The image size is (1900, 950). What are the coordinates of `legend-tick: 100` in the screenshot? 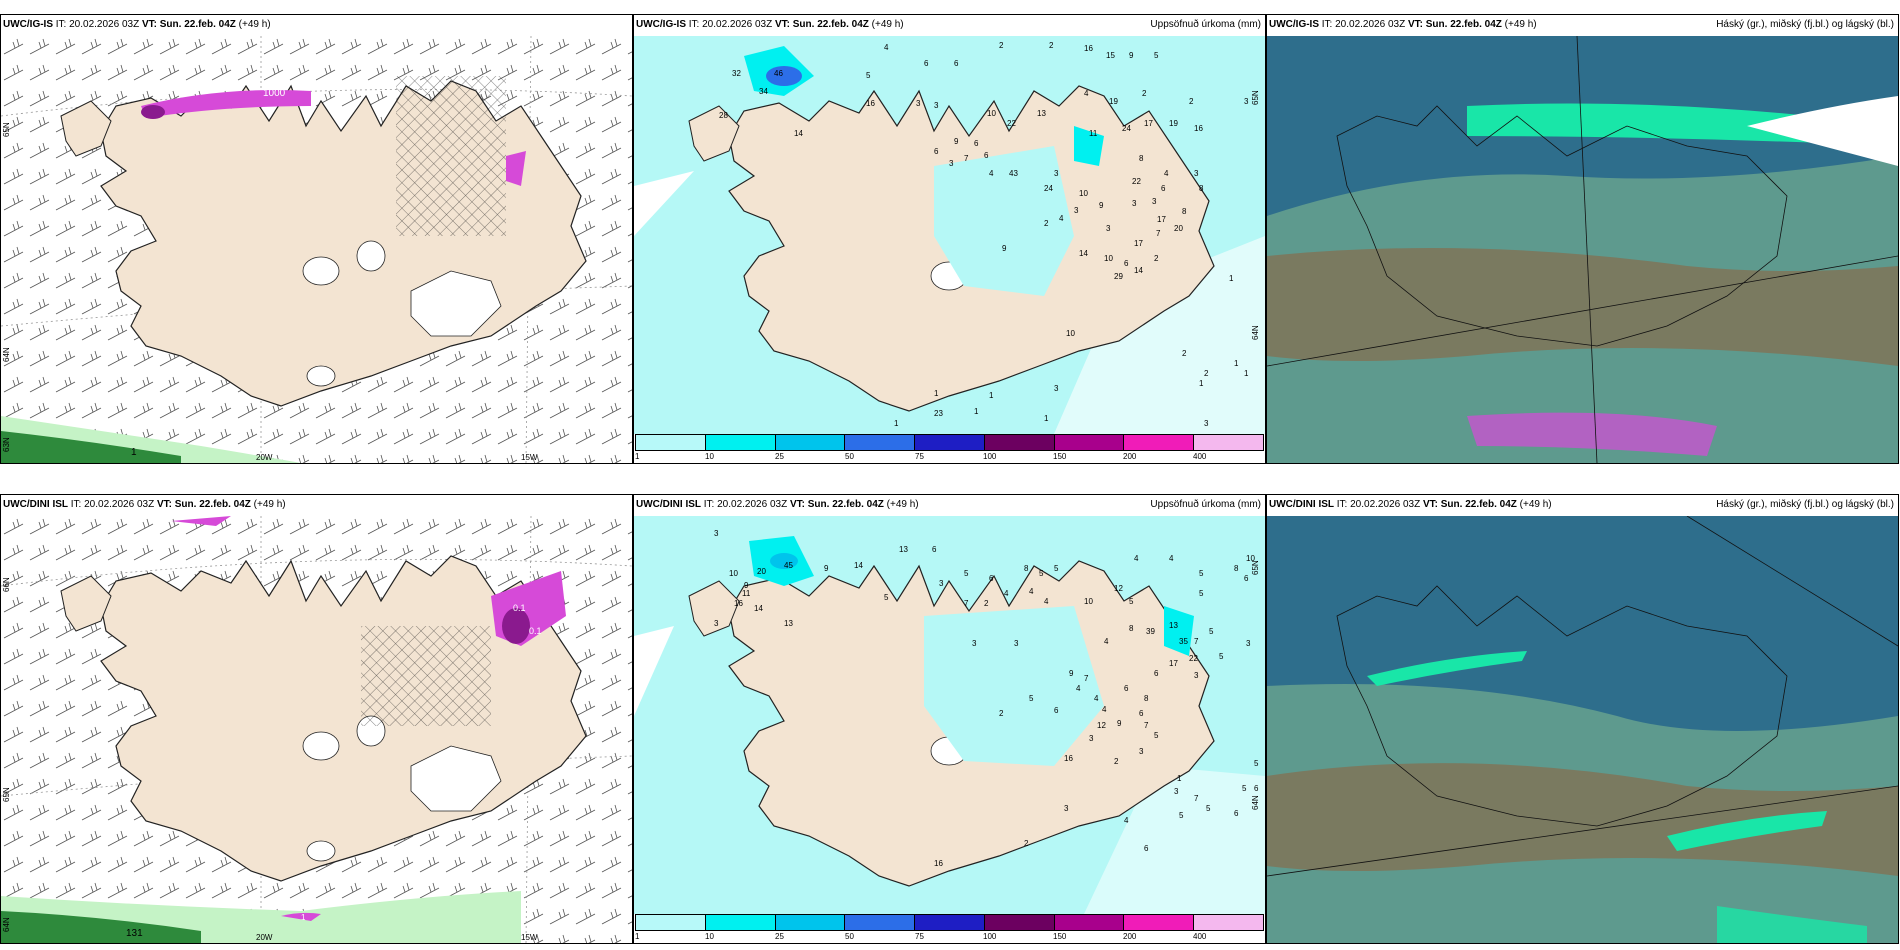 It's located at (990, 936).